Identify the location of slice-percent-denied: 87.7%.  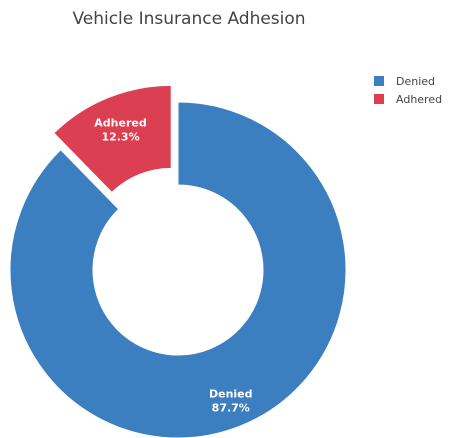
(231, 408).